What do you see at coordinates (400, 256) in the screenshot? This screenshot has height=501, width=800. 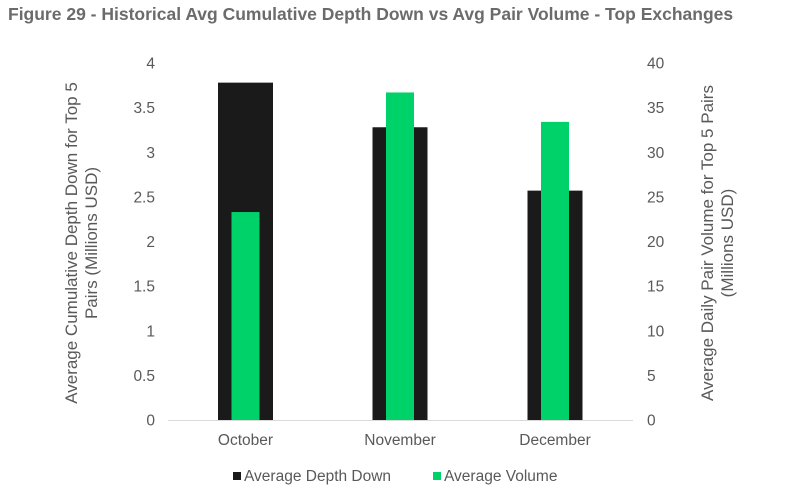 I see `bar-volume-november` at bounding box center [400, 256].